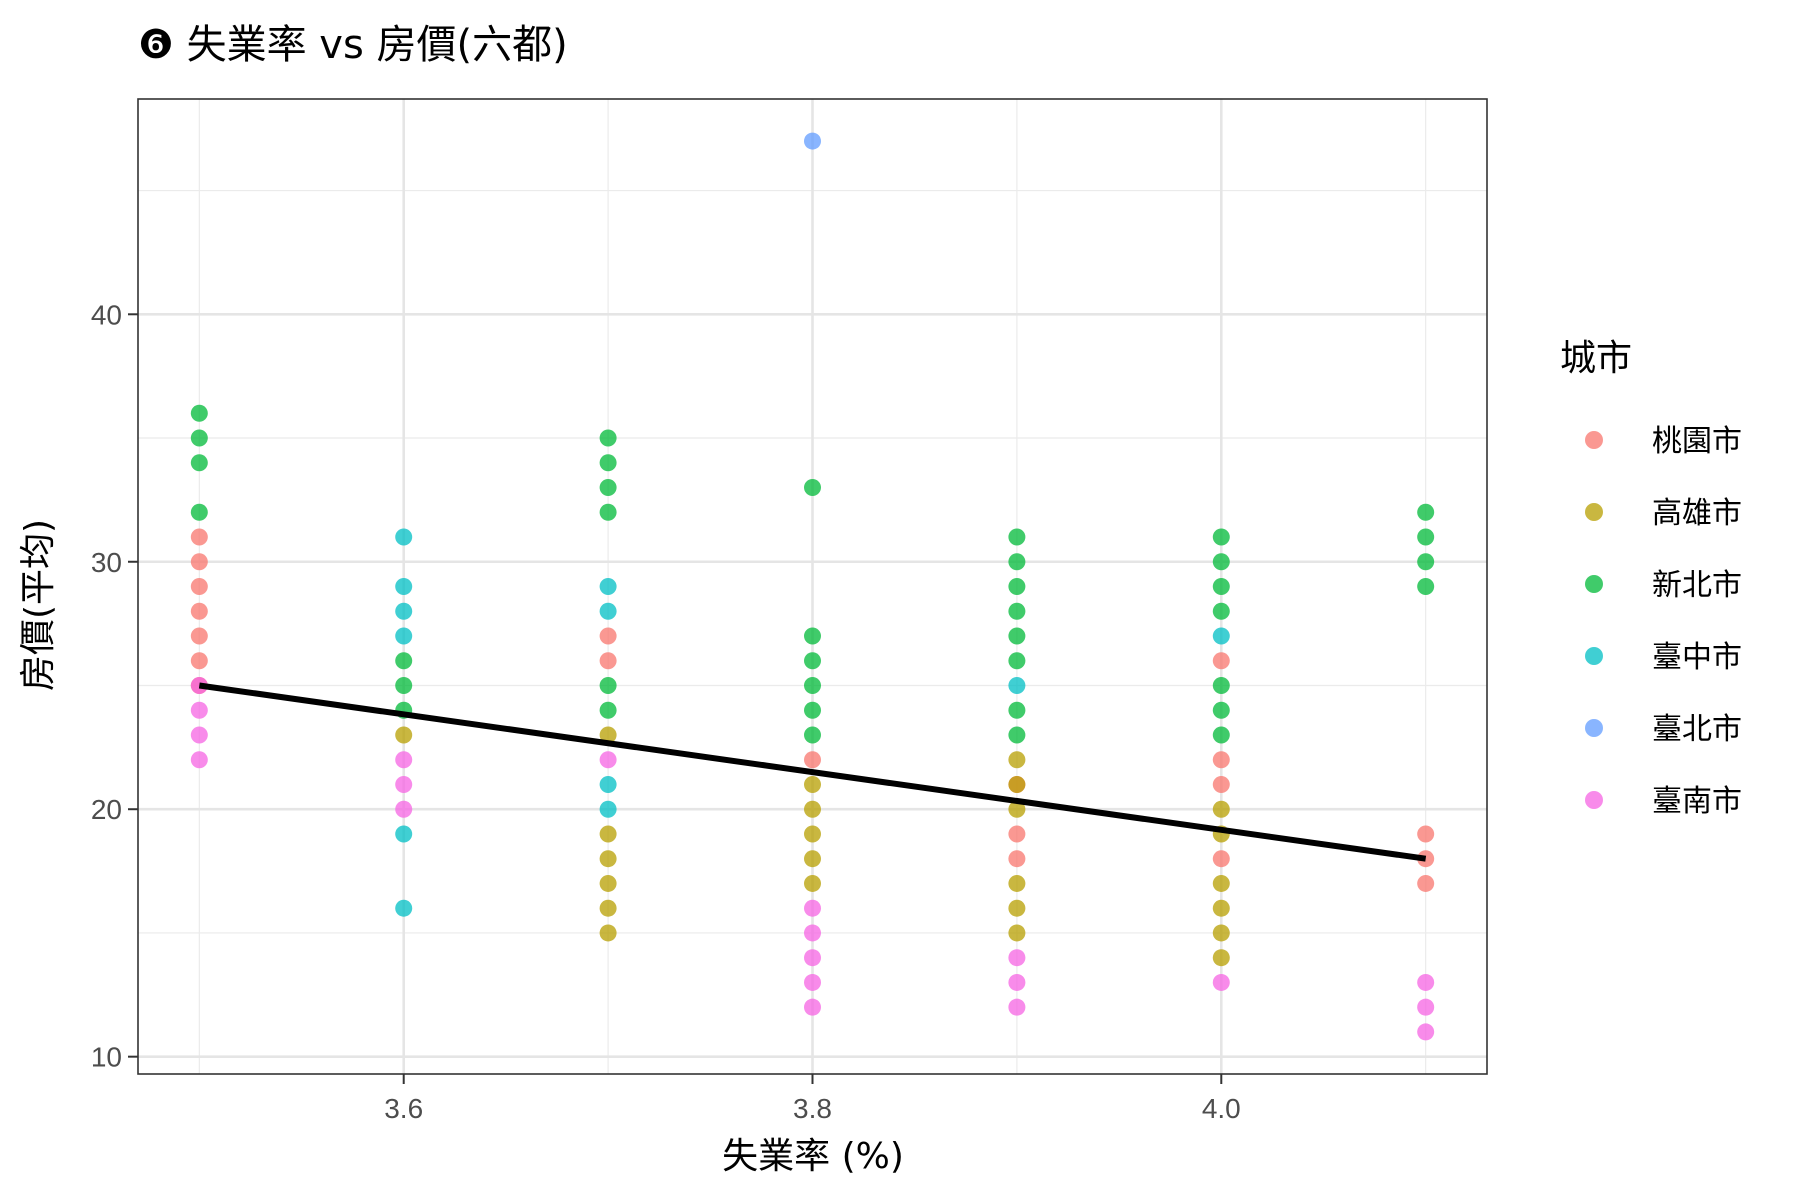  Describe the element at coordinates (1697, 657) in the screenshot. I see `legend-label: 臺中市` at that location.